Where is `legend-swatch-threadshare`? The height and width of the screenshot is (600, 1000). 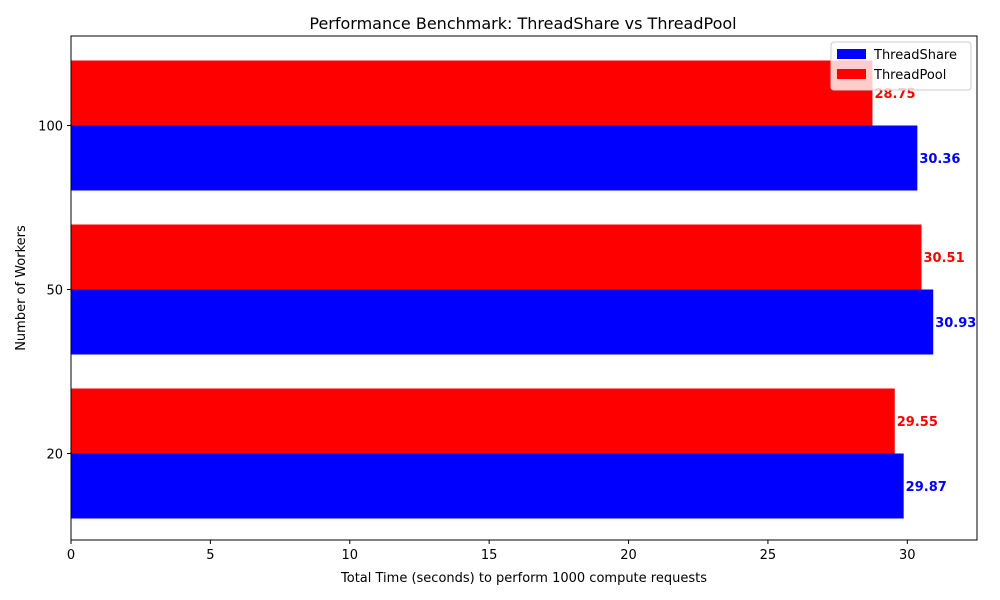
legend-swatch-threadshare is located at coordinates (851, 54).